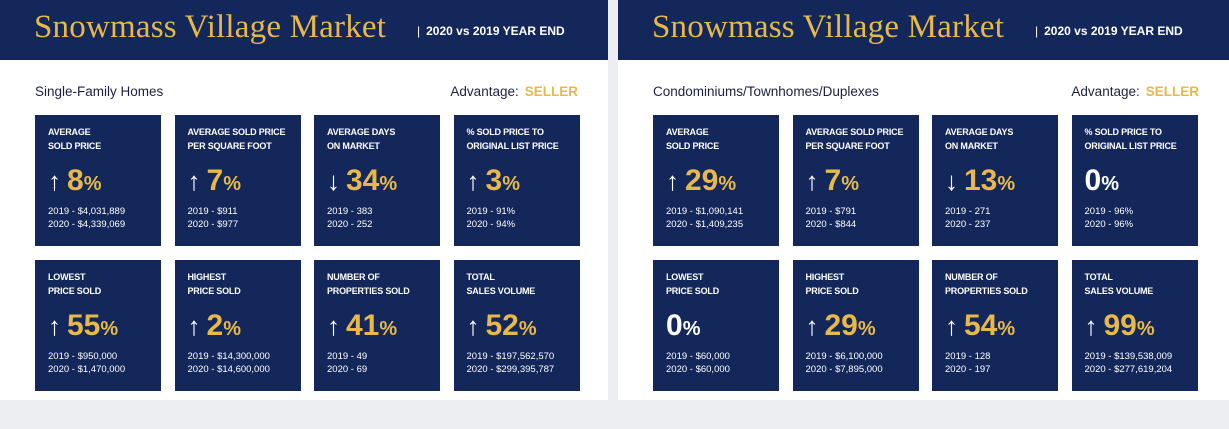  Describe the element at coordinates (210, 27) in the screenshot. I see `market-title: Snowmass Village Market` at that location.